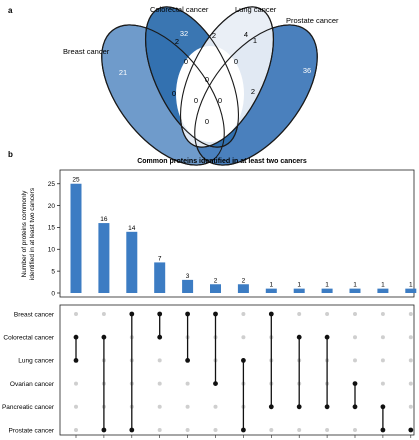 The image size is (419, 440). Describe the element at coordinates (299, 285) in the screenshot. I see `bar-value-label-9: 1` at that location.